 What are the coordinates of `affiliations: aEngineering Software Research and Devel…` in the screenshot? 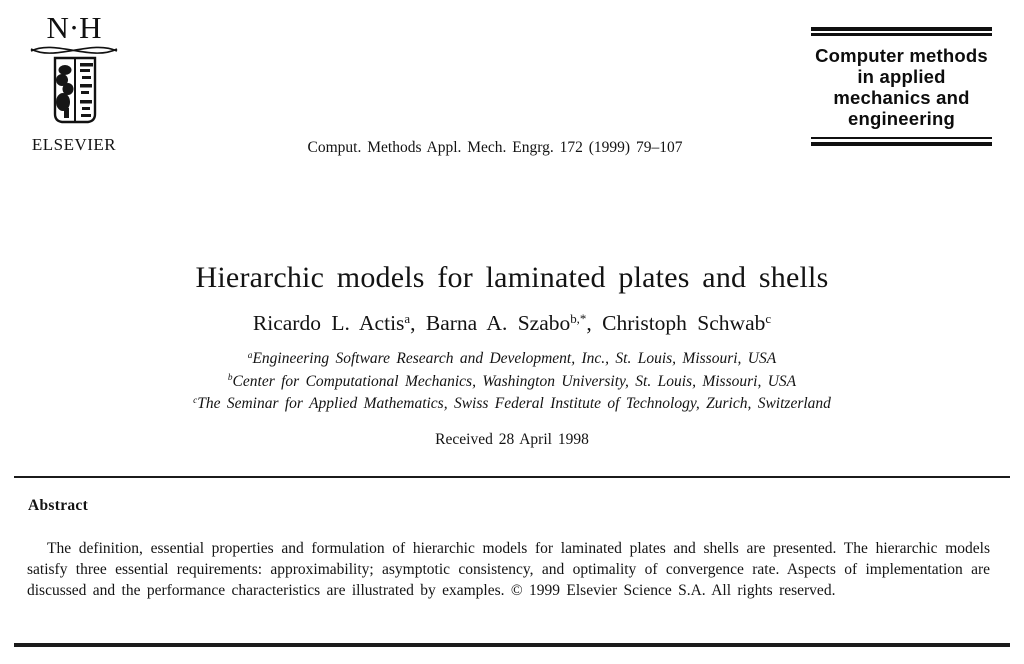 It's located at (512, 383).